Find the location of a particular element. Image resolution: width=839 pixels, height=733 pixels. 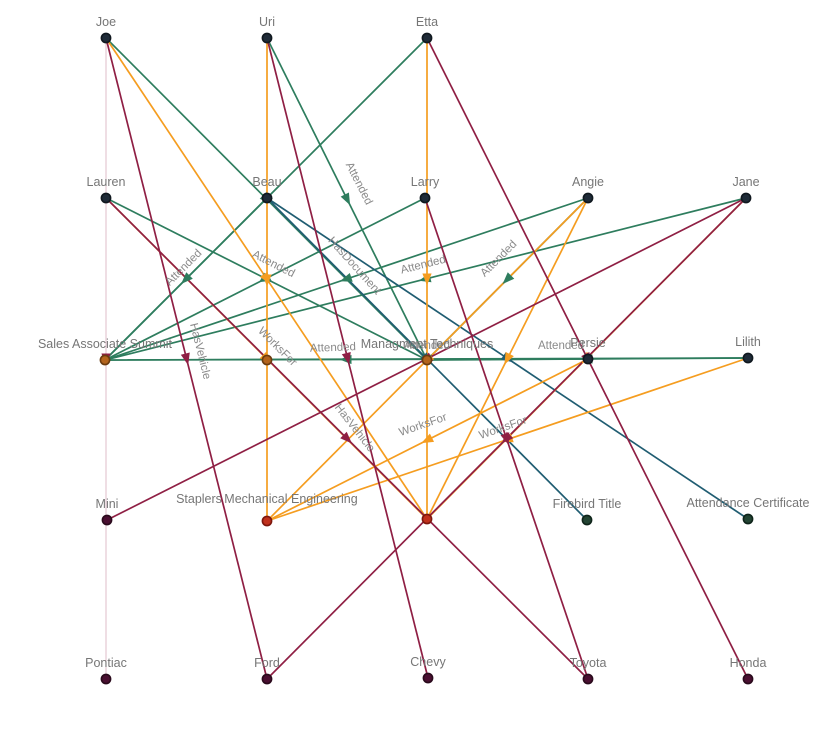

node-label-staplers: Staplers is located at coordinates (199, 499).